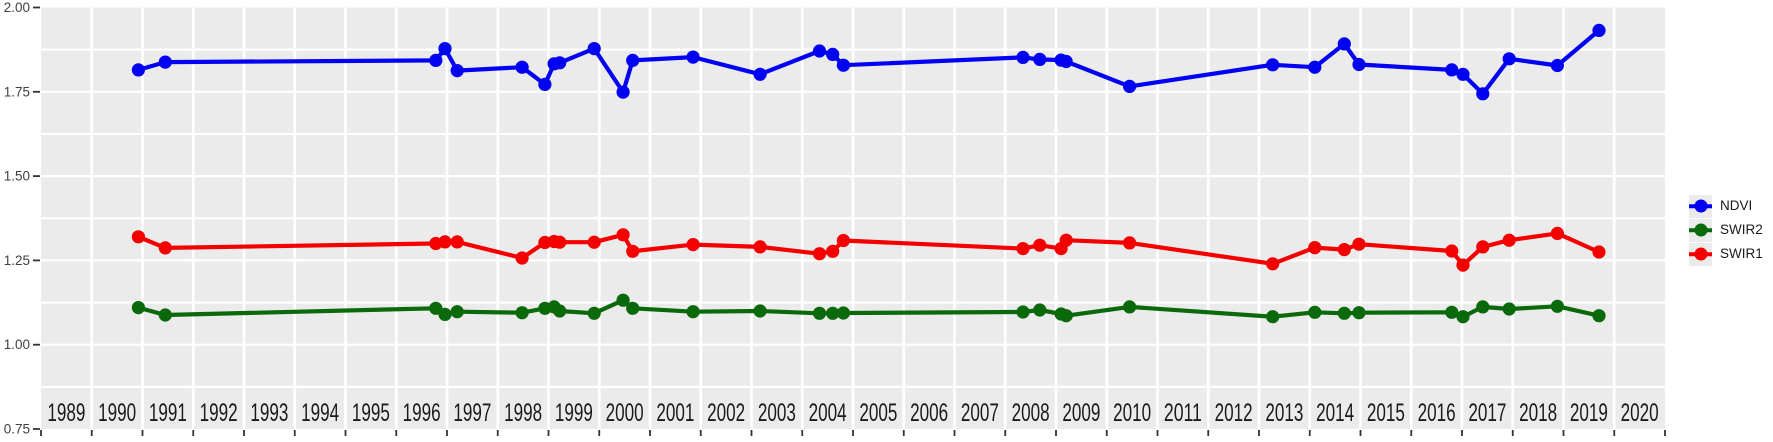 This screenshot has height=442, width=1773. Describe the element at coordinates (980, 413) in the screenshot. I see `x-tick-label: 2007` at that location.